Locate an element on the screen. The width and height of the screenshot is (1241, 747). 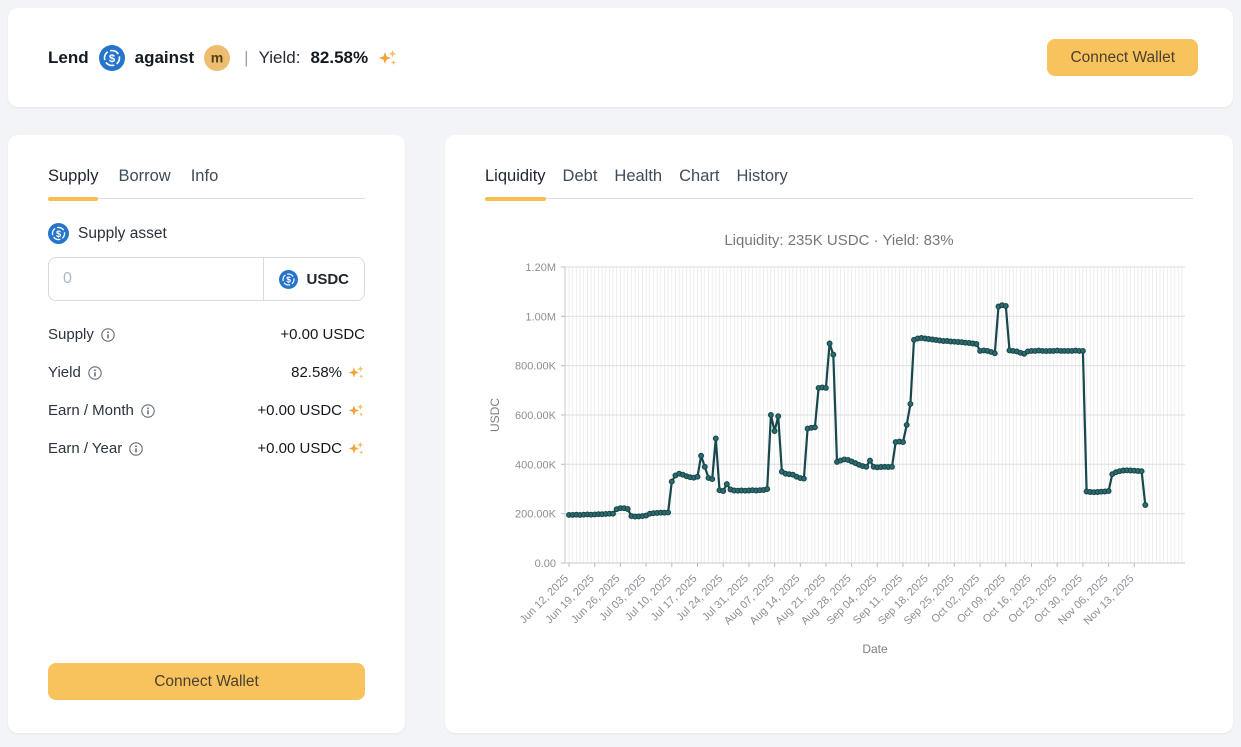
tab-history: History is located at coordinates (761, 179).